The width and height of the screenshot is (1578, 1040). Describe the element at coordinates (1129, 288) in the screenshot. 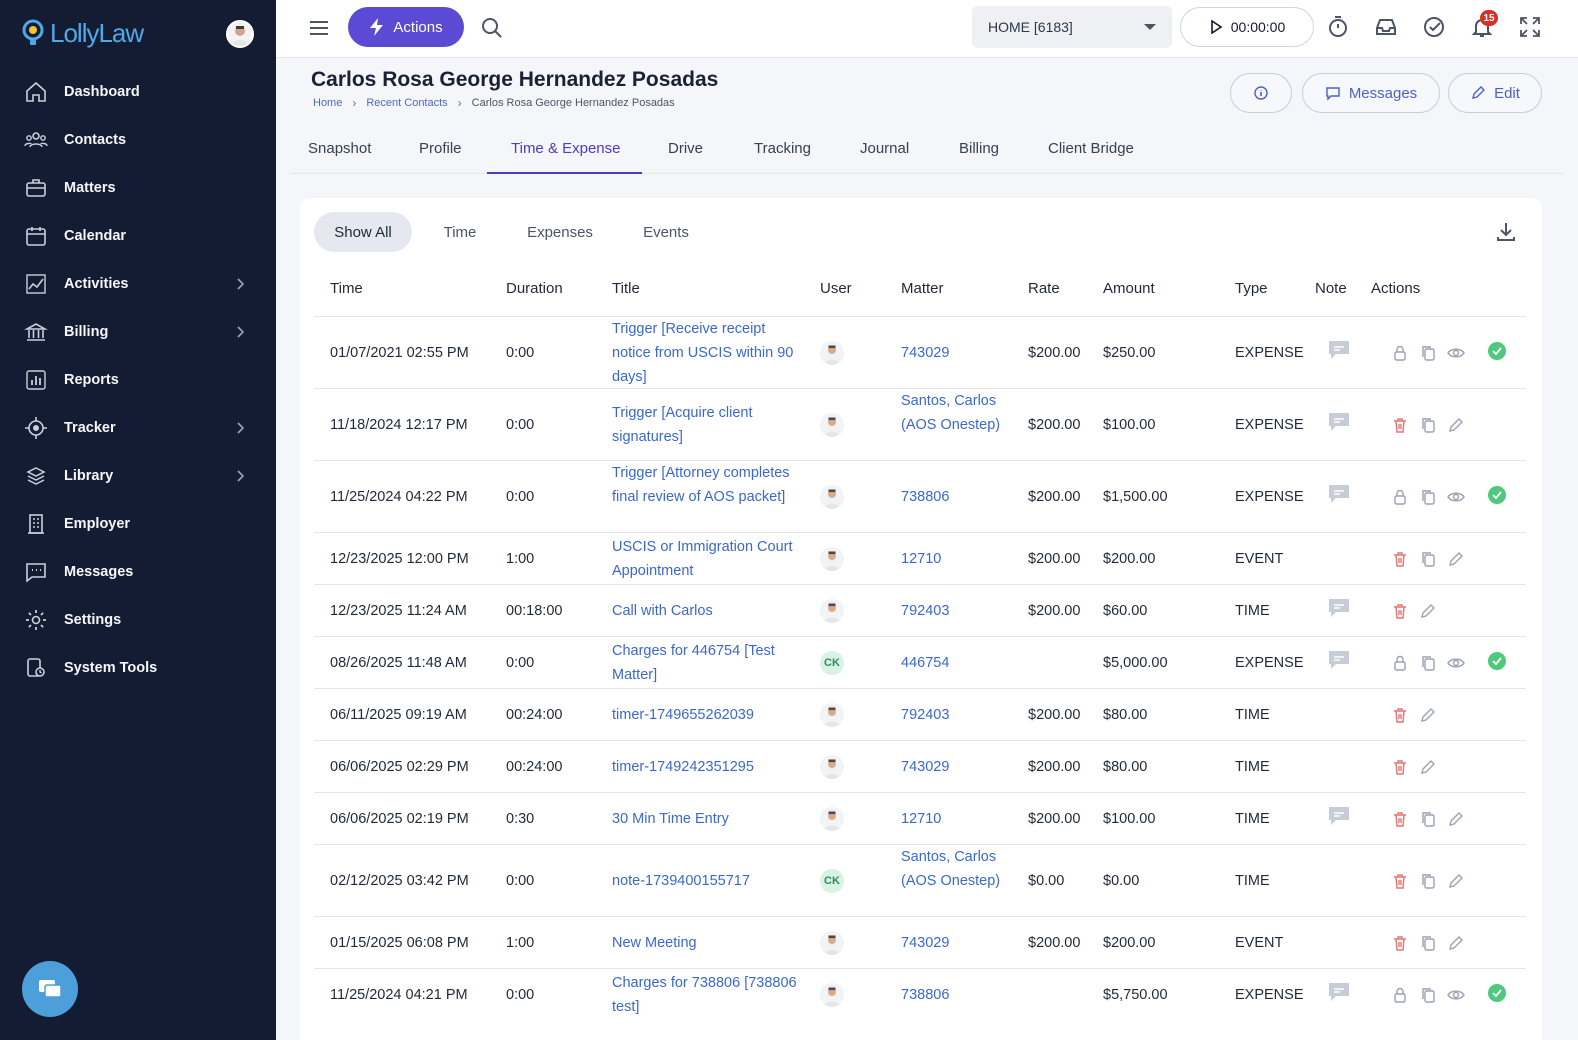

I see `col-amount: Amount` at that location.